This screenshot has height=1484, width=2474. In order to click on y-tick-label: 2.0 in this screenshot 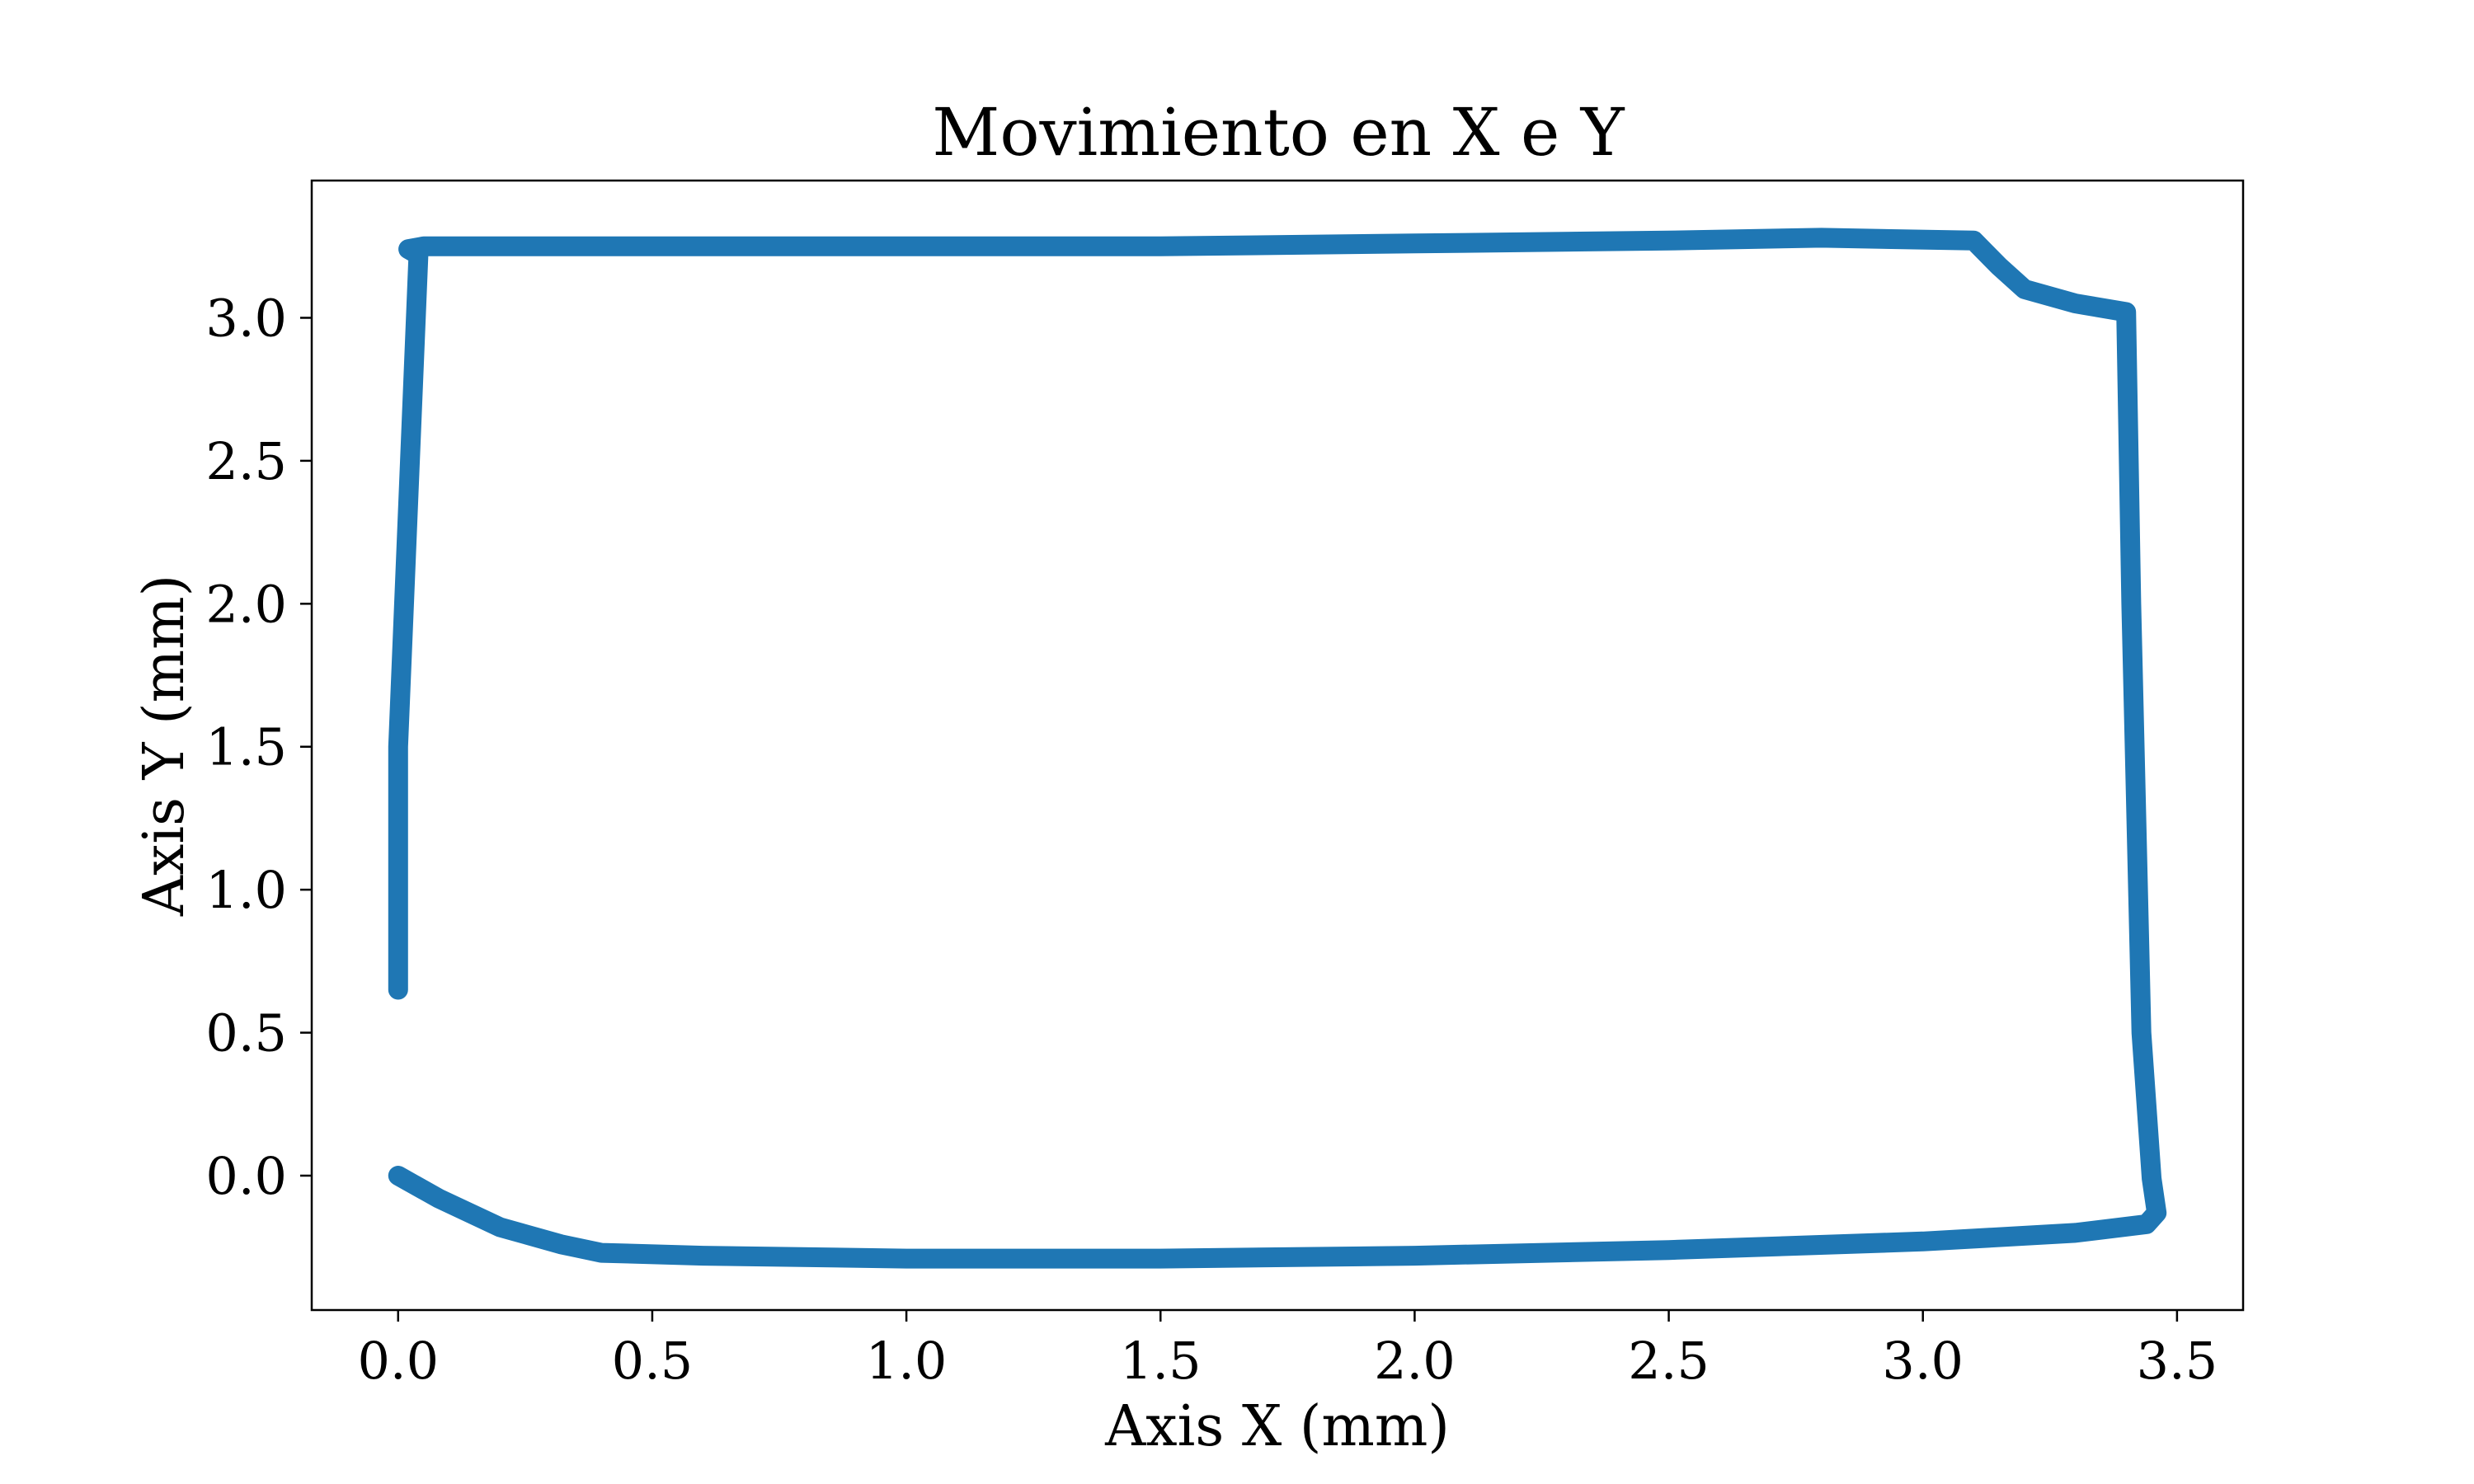, I will do `click(246, 604)`.